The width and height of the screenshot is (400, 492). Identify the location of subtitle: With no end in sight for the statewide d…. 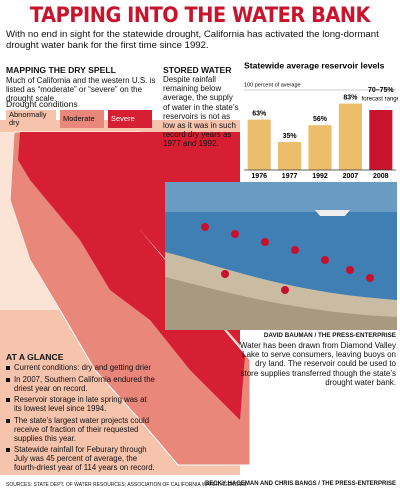
(192, 40).